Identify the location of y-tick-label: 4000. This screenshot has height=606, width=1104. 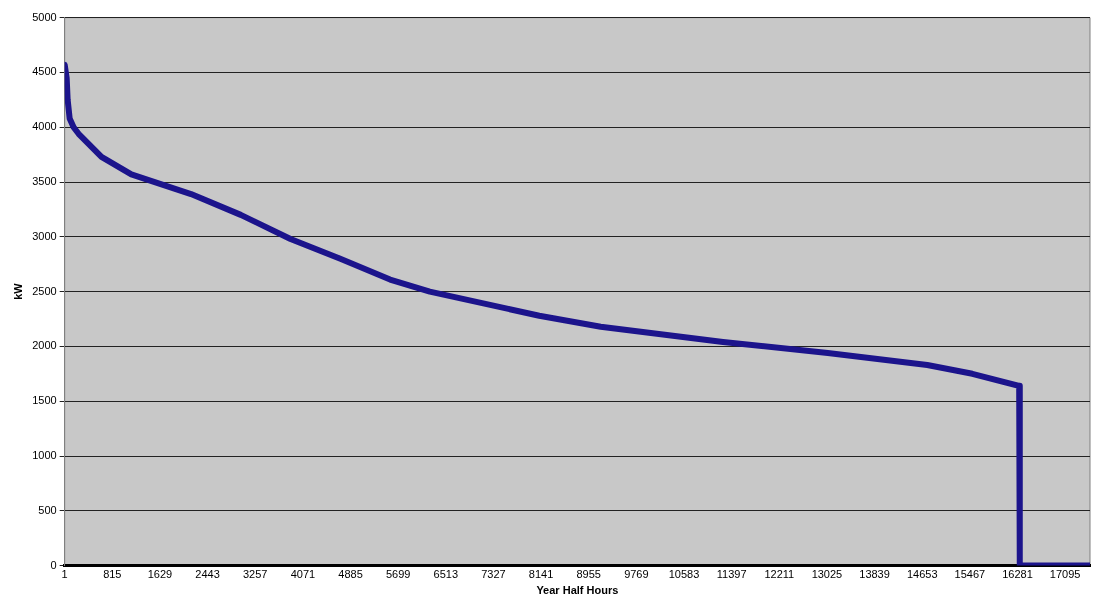
(44, 126).